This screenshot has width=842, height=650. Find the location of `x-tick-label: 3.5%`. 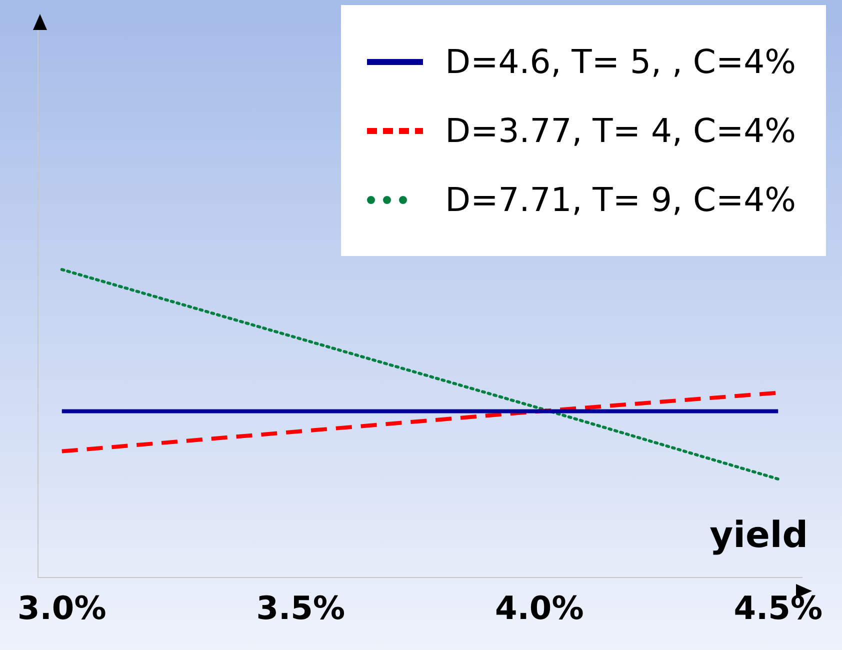

x-tick-label: 3.5% is located at coordinates (300, 608).